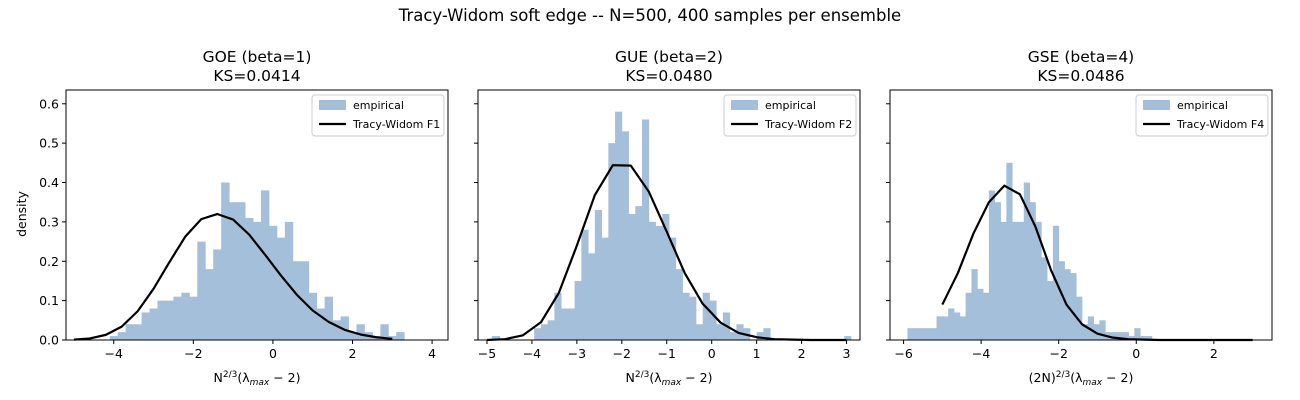  What do you see at coordinates (668, 76) in the screenshot?
I see `panel-ks-statistic: KS=0.0480` at bounding box center [668, 76].